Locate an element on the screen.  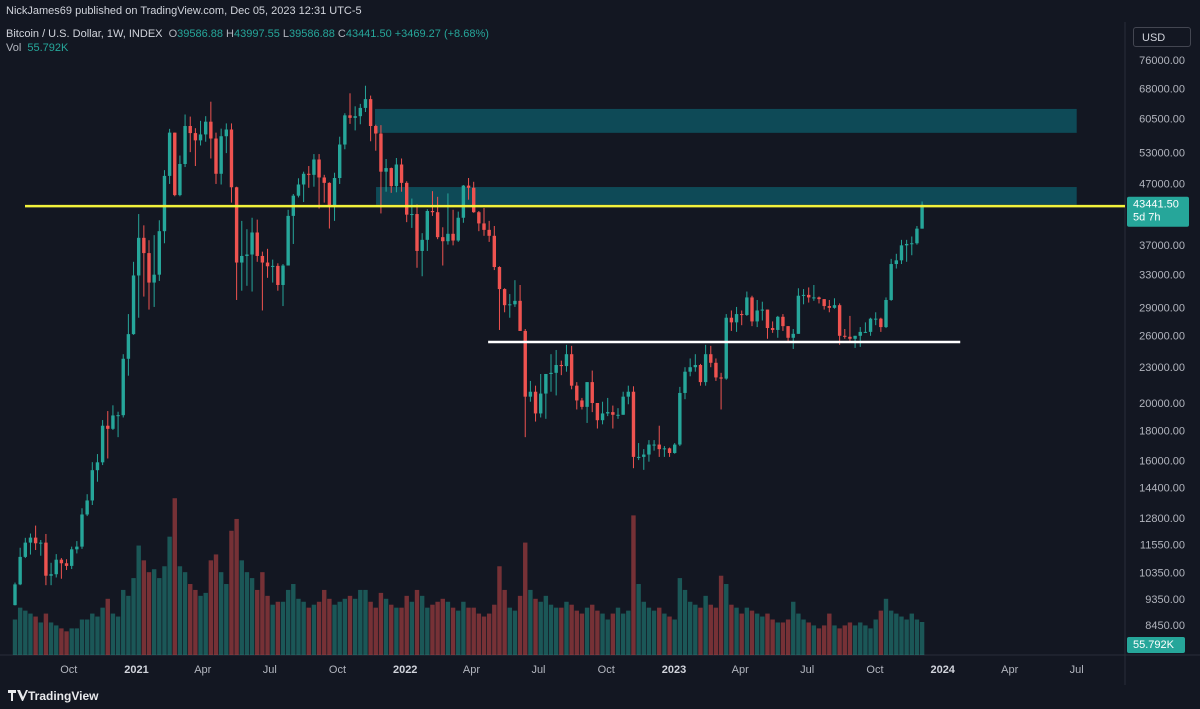
ohlc-value: 39586.88 is located at coordinates (311, 34).